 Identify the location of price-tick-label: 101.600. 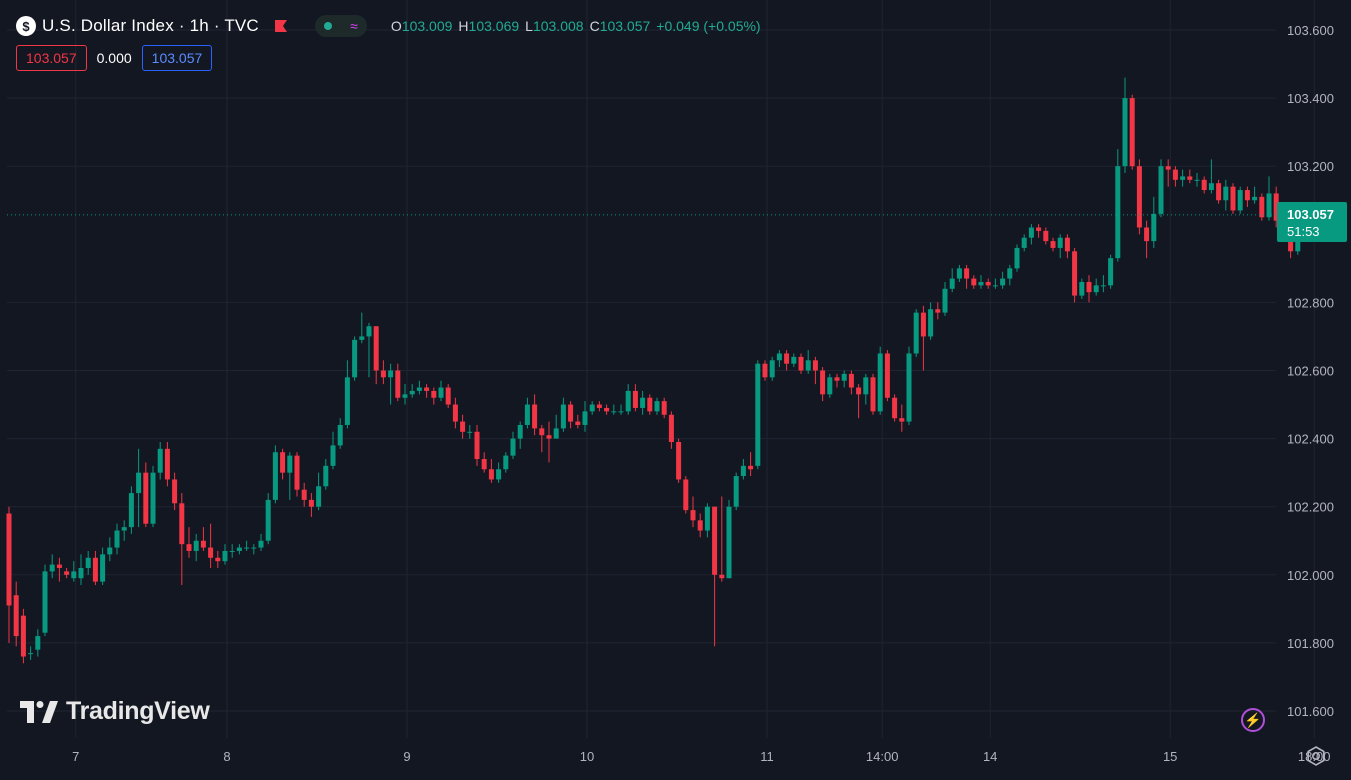
(1310, 711).